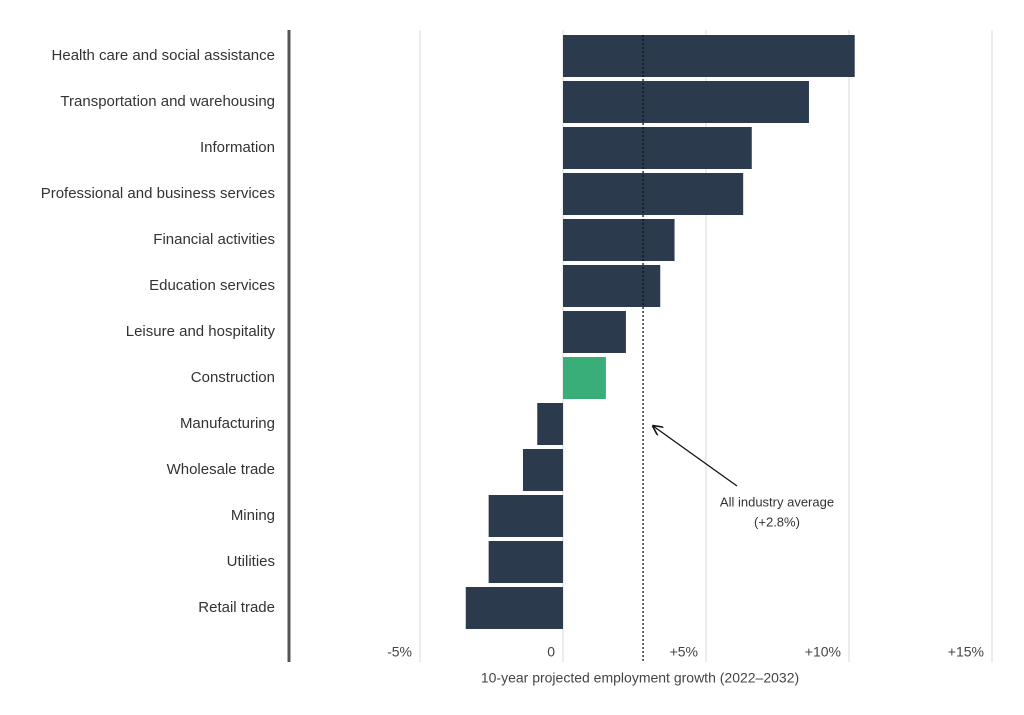 The image size is (1024, 715). What do you see at coordinates (212, 285) in the screenshot?
I see `category-label: Education services` at bounding box center [212, 285].